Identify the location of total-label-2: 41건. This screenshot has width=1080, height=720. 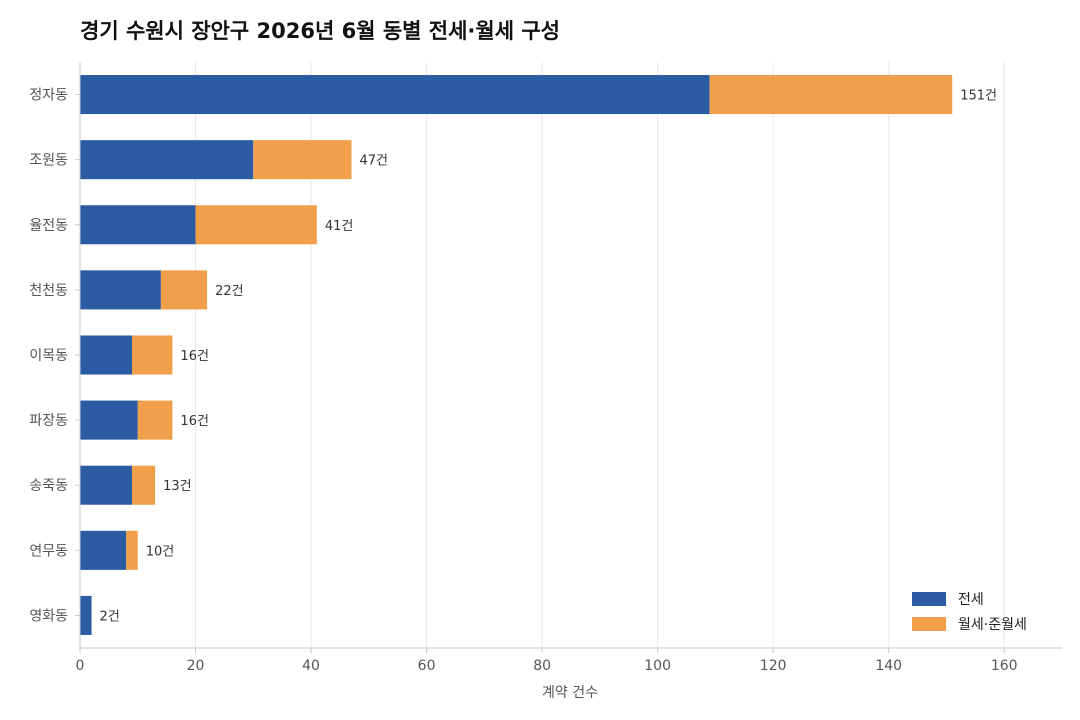
(339, 226).